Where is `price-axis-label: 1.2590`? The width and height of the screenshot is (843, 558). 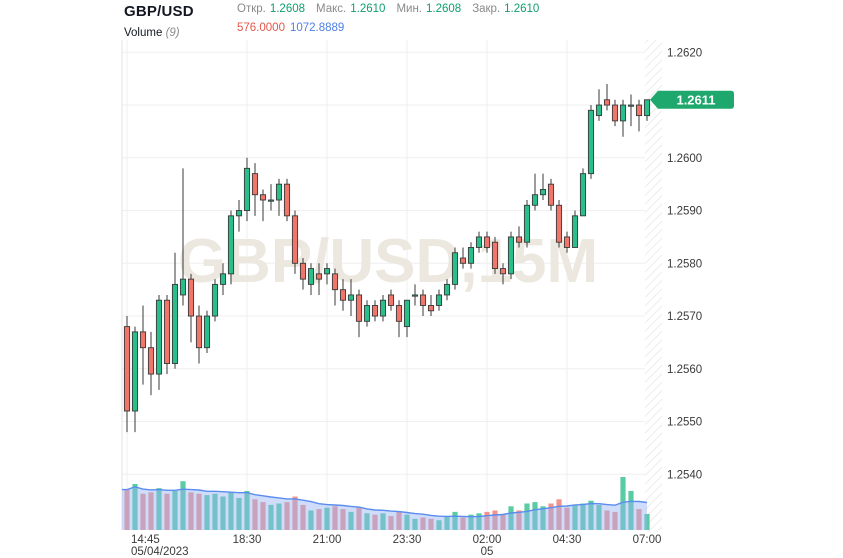 price-axis-label: 1.2590 is located at coordinates (684, 212).